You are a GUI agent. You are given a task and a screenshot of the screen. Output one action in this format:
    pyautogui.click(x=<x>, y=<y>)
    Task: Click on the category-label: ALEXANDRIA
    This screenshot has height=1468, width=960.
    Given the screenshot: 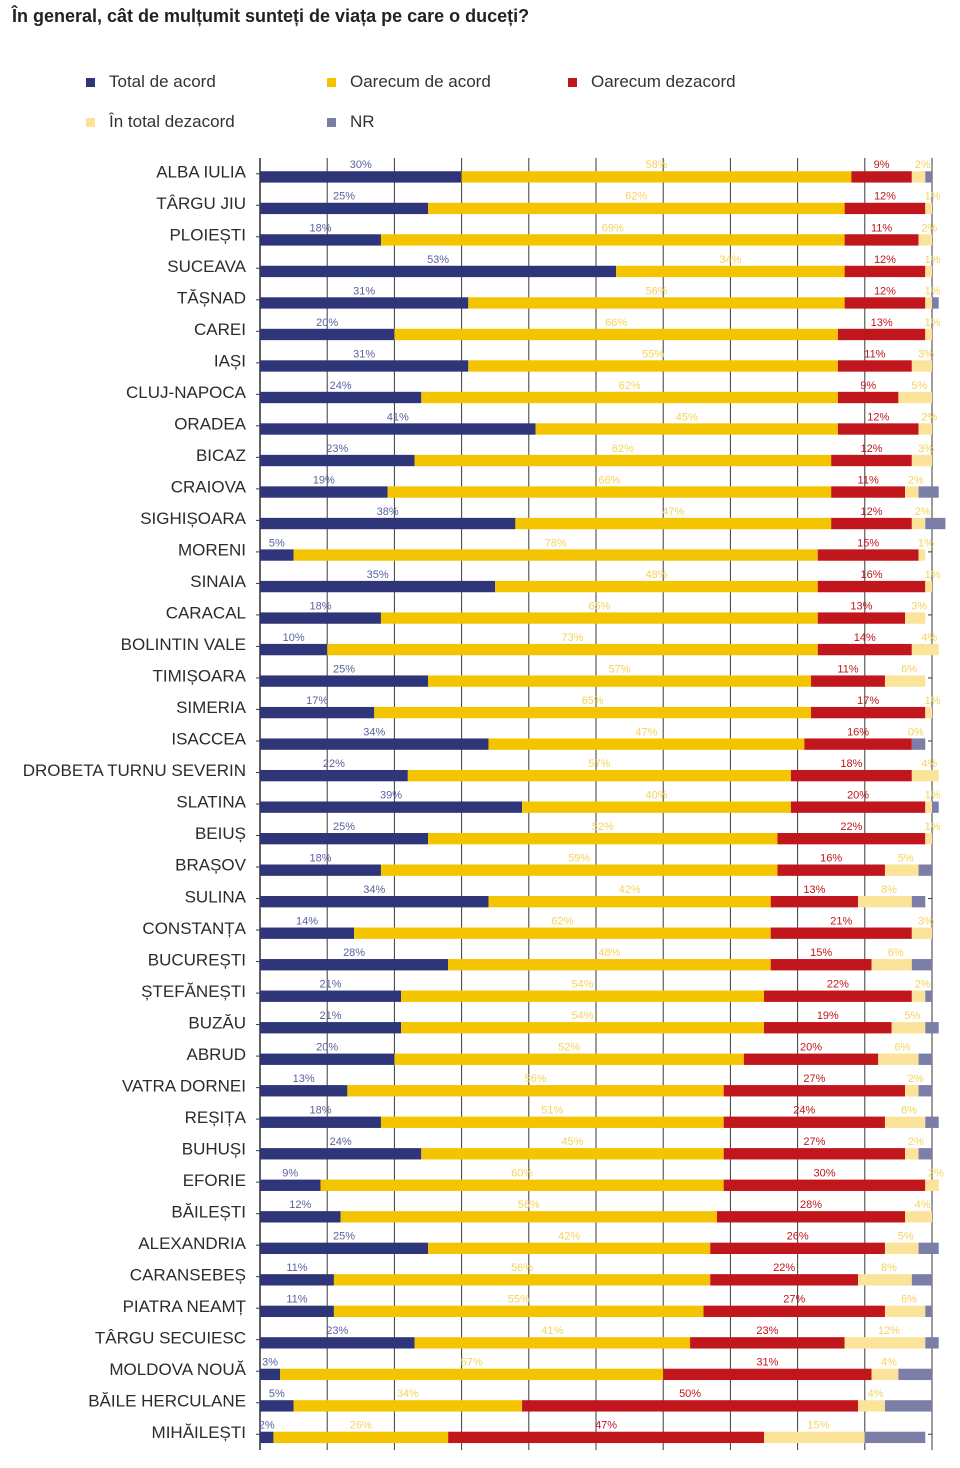 What is the action you would take?
    pyautogui.click(x=192, y=1243)
    